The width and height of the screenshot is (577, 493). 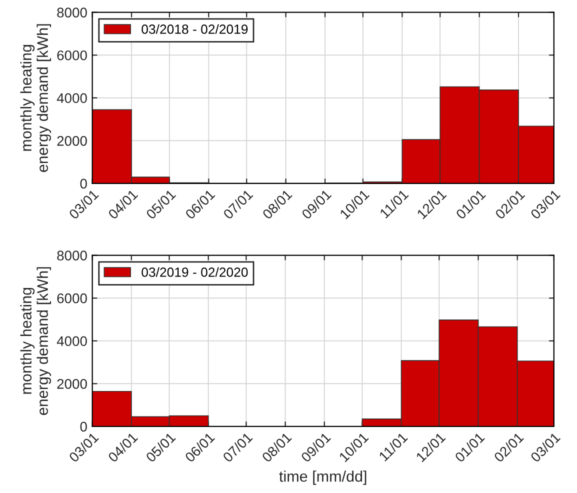 I want to click on legend-label: 03/2018 - 02/2019, so click(x=195, y=29).